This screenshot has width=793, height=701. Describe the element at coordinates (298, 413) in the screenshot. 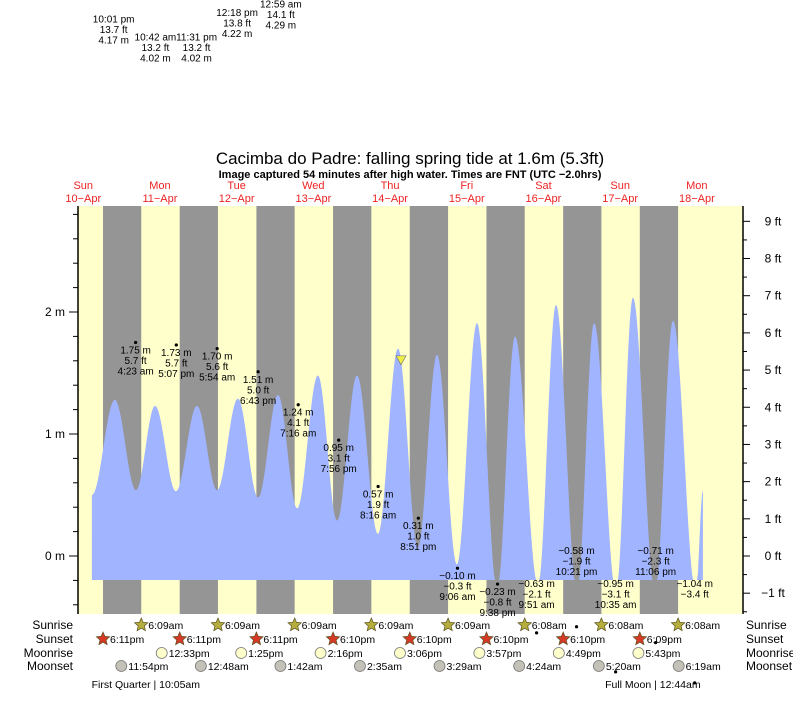

I see `low-tide-m: 1.24 m` at that location.